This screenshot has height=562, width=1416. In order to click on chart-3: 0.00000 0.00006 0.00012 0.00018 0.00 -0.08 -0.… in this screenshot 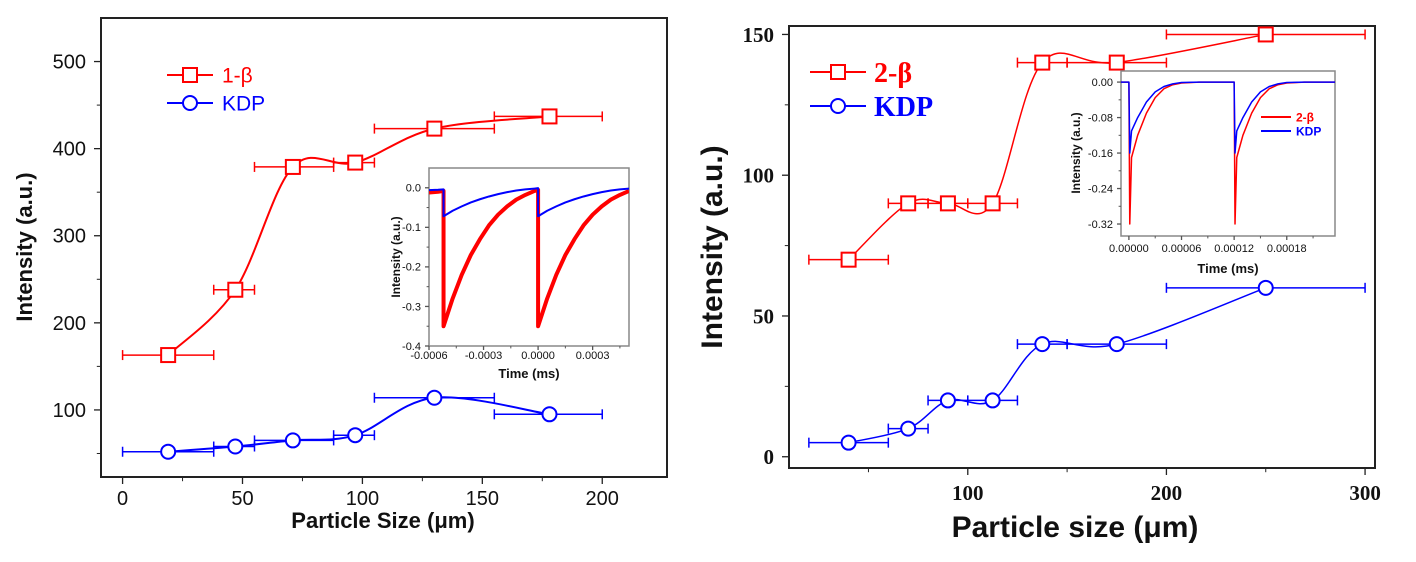, I will do `click(1202, 173)`.